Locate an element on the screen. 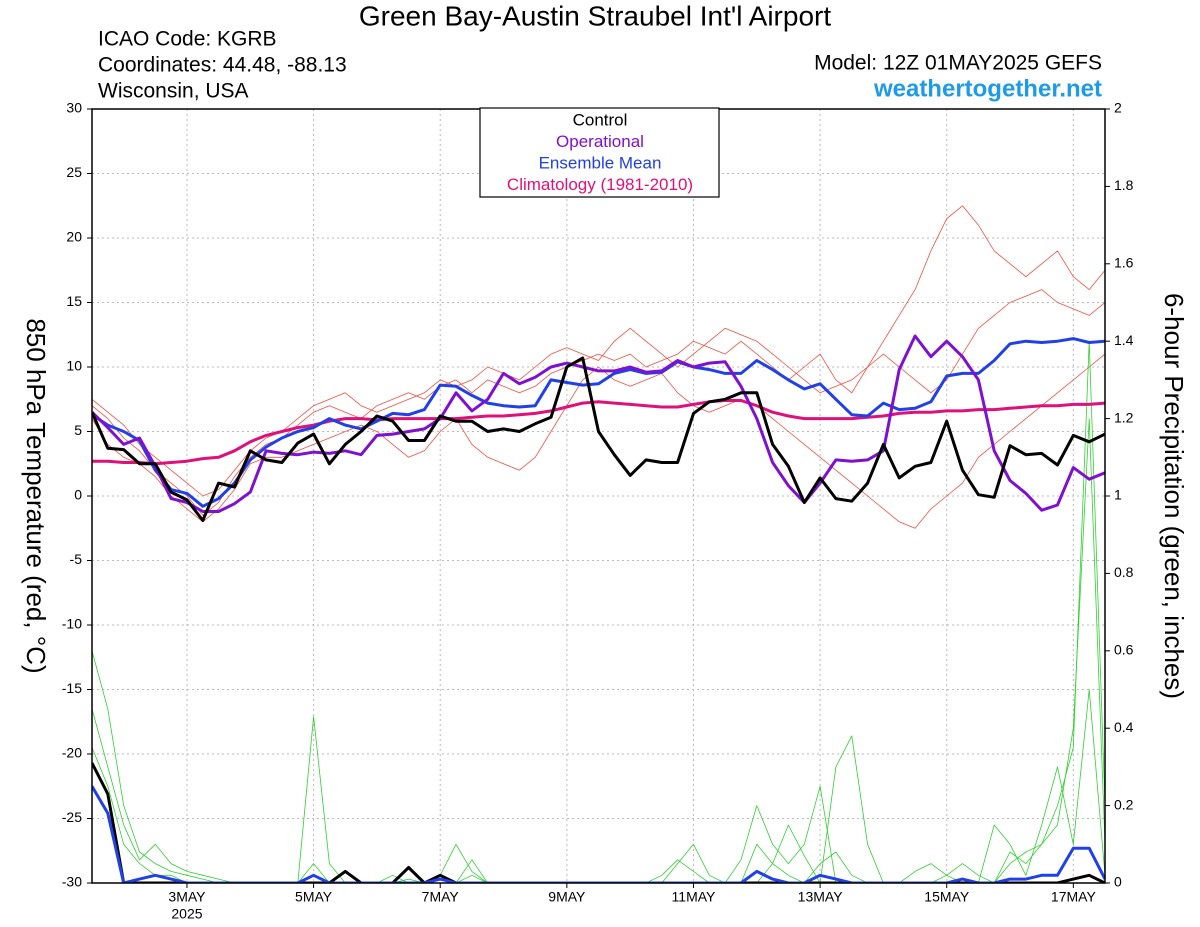 The image size is (1200, 927). y-tick-label: 10 is located at coordinates (74, 366).